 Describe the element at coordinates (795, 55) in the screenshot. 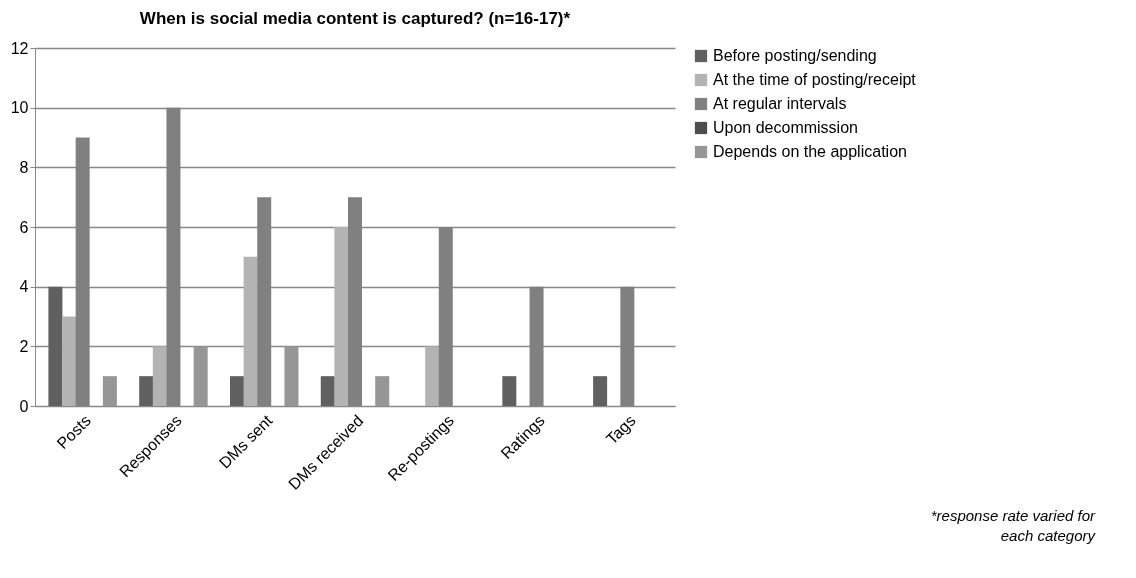

I see `legend-label: Before posting/sending` at that location.